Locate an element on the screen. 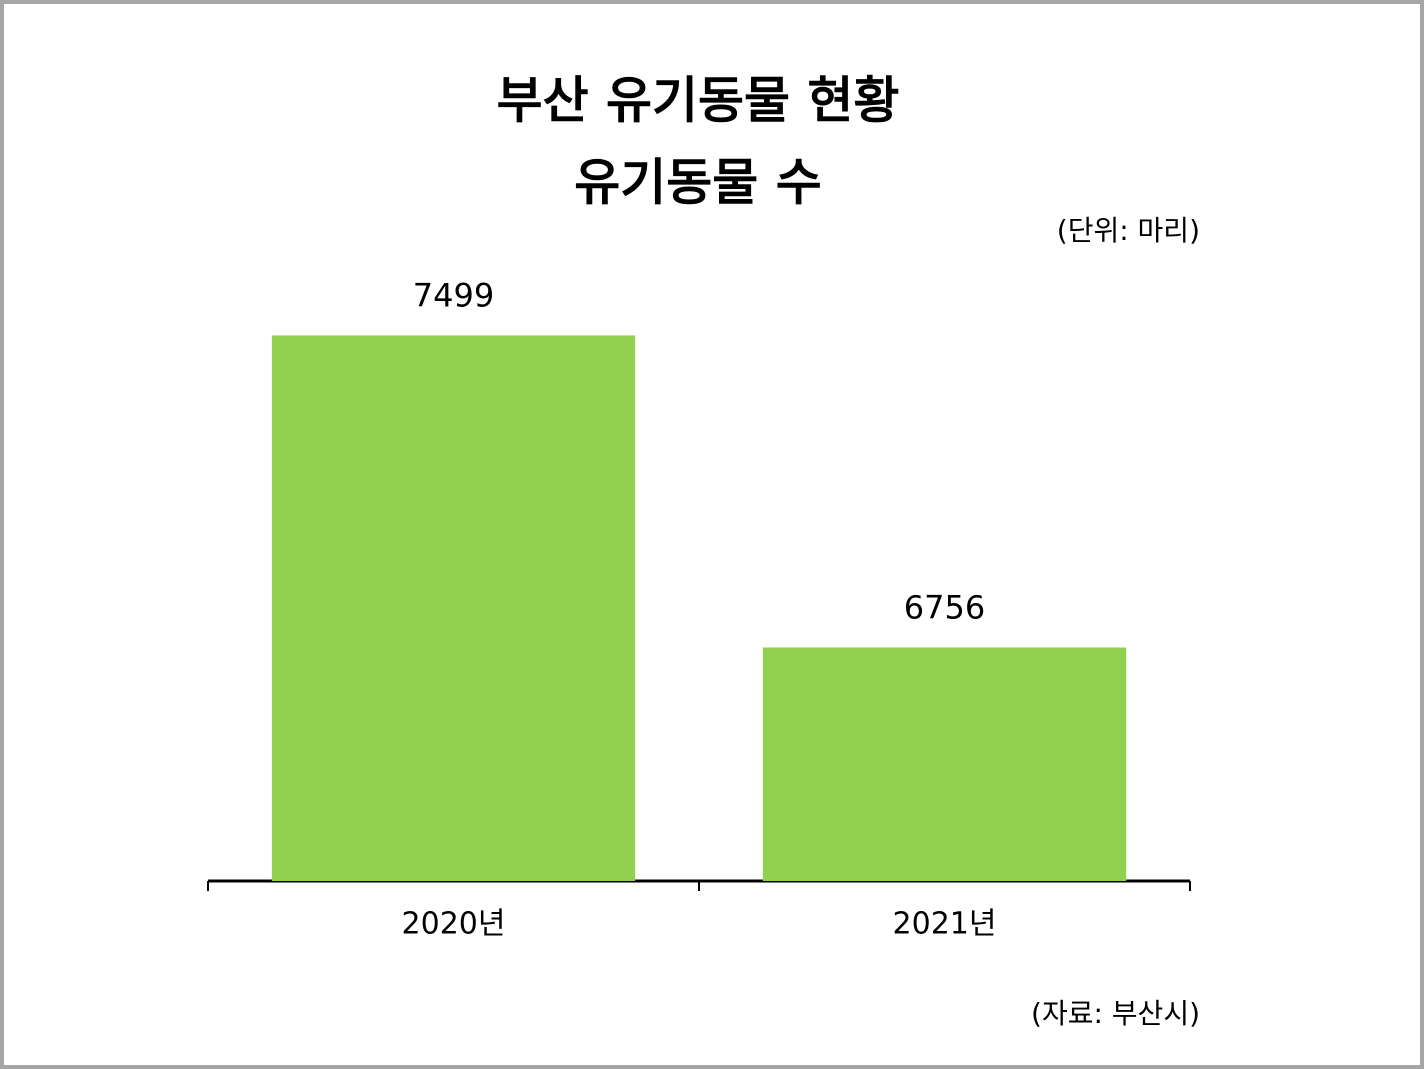 This screenshot has width=1424, height=1069. x-tick-label: 2021년 is located at coordinates (945, 924).